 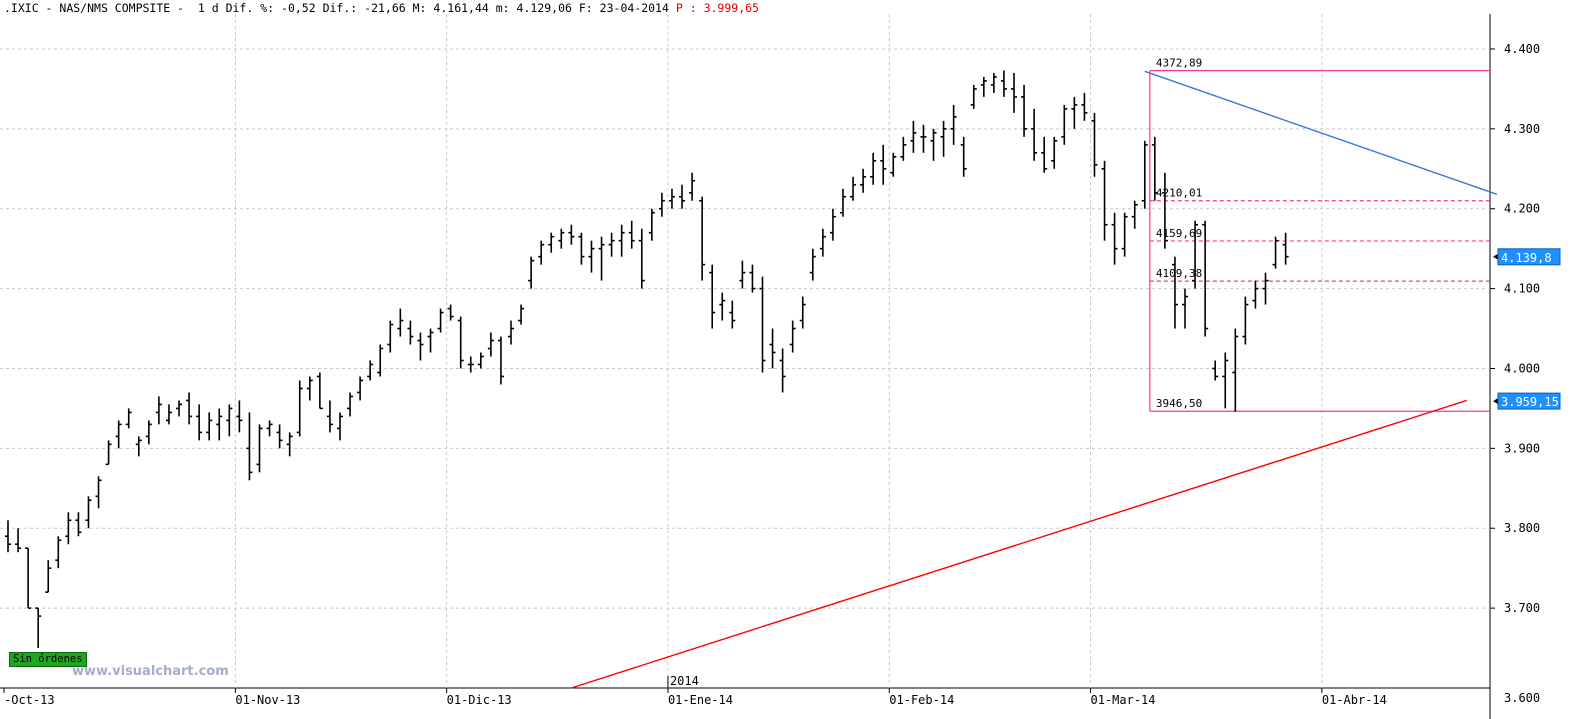 What do you see at coordinates (208, 8) in the screenshot?
I see `interval: 1 d` at bounding box center [208, 8].